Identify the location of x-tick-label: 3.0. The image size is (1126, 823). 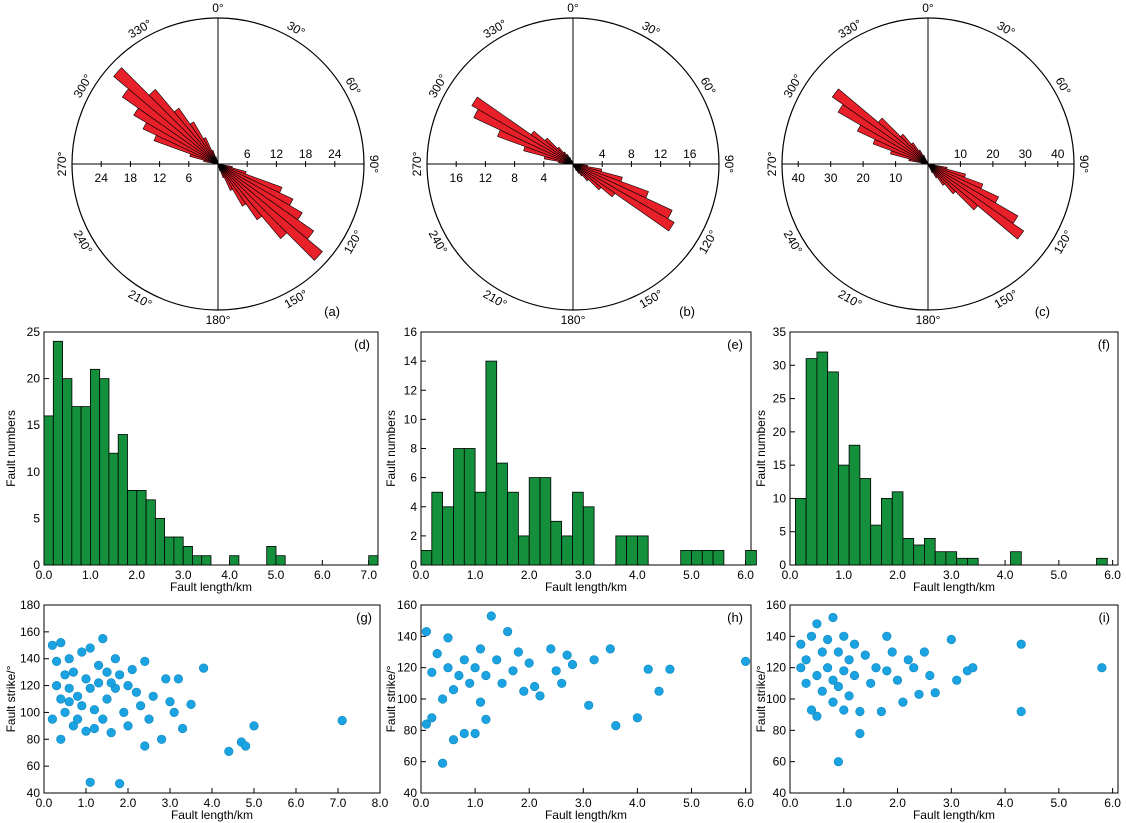
(583, 575).